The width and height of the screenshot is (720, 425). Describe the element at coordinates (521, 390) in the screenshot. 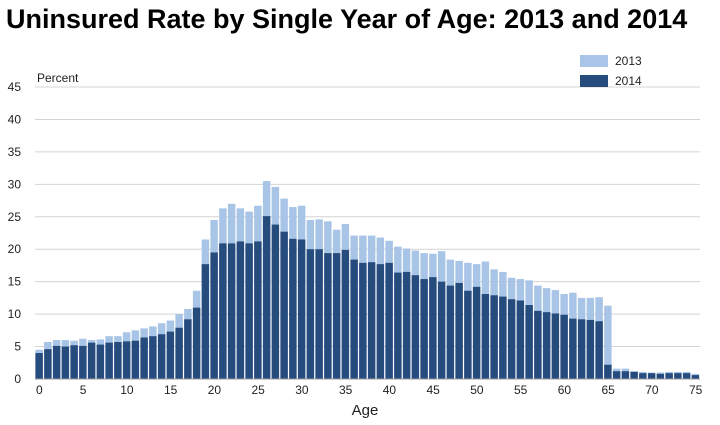

I see `x-tick-label: 55` at that location.